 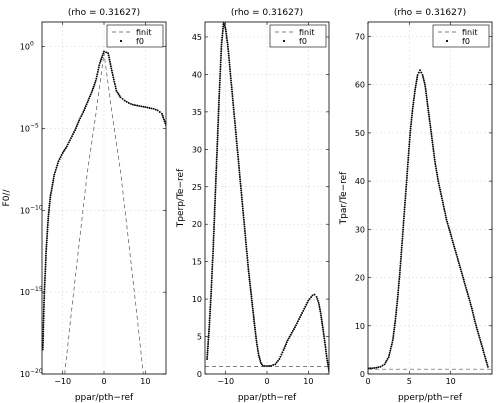 What do you see at coordinates (197, 187) in the screenshot?
I see `y-tick-label: 25` at bounding box center [197, 187].